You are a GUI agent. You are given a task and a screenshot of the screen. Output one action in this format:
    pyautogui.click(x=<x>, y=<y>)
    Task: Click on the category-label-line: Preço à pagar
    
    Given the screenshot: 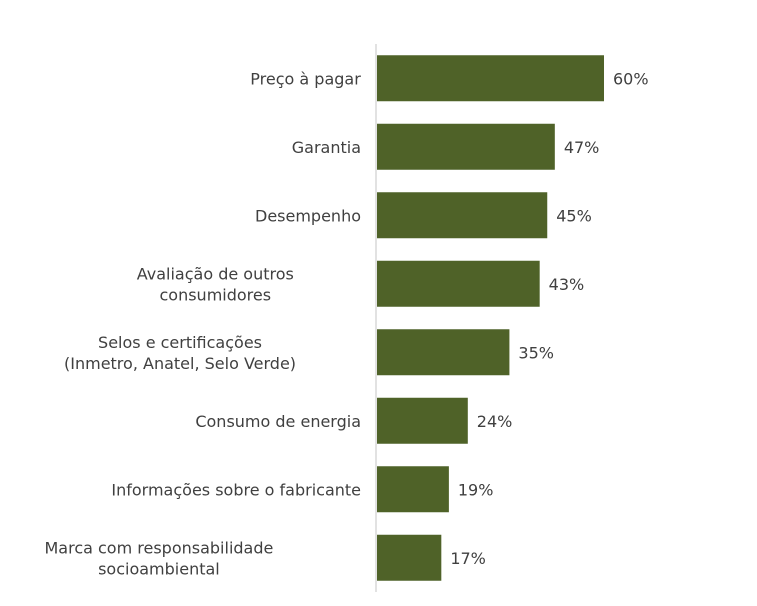 What is the action you would take?
    pyautogui.click(x=305, y=78)
    